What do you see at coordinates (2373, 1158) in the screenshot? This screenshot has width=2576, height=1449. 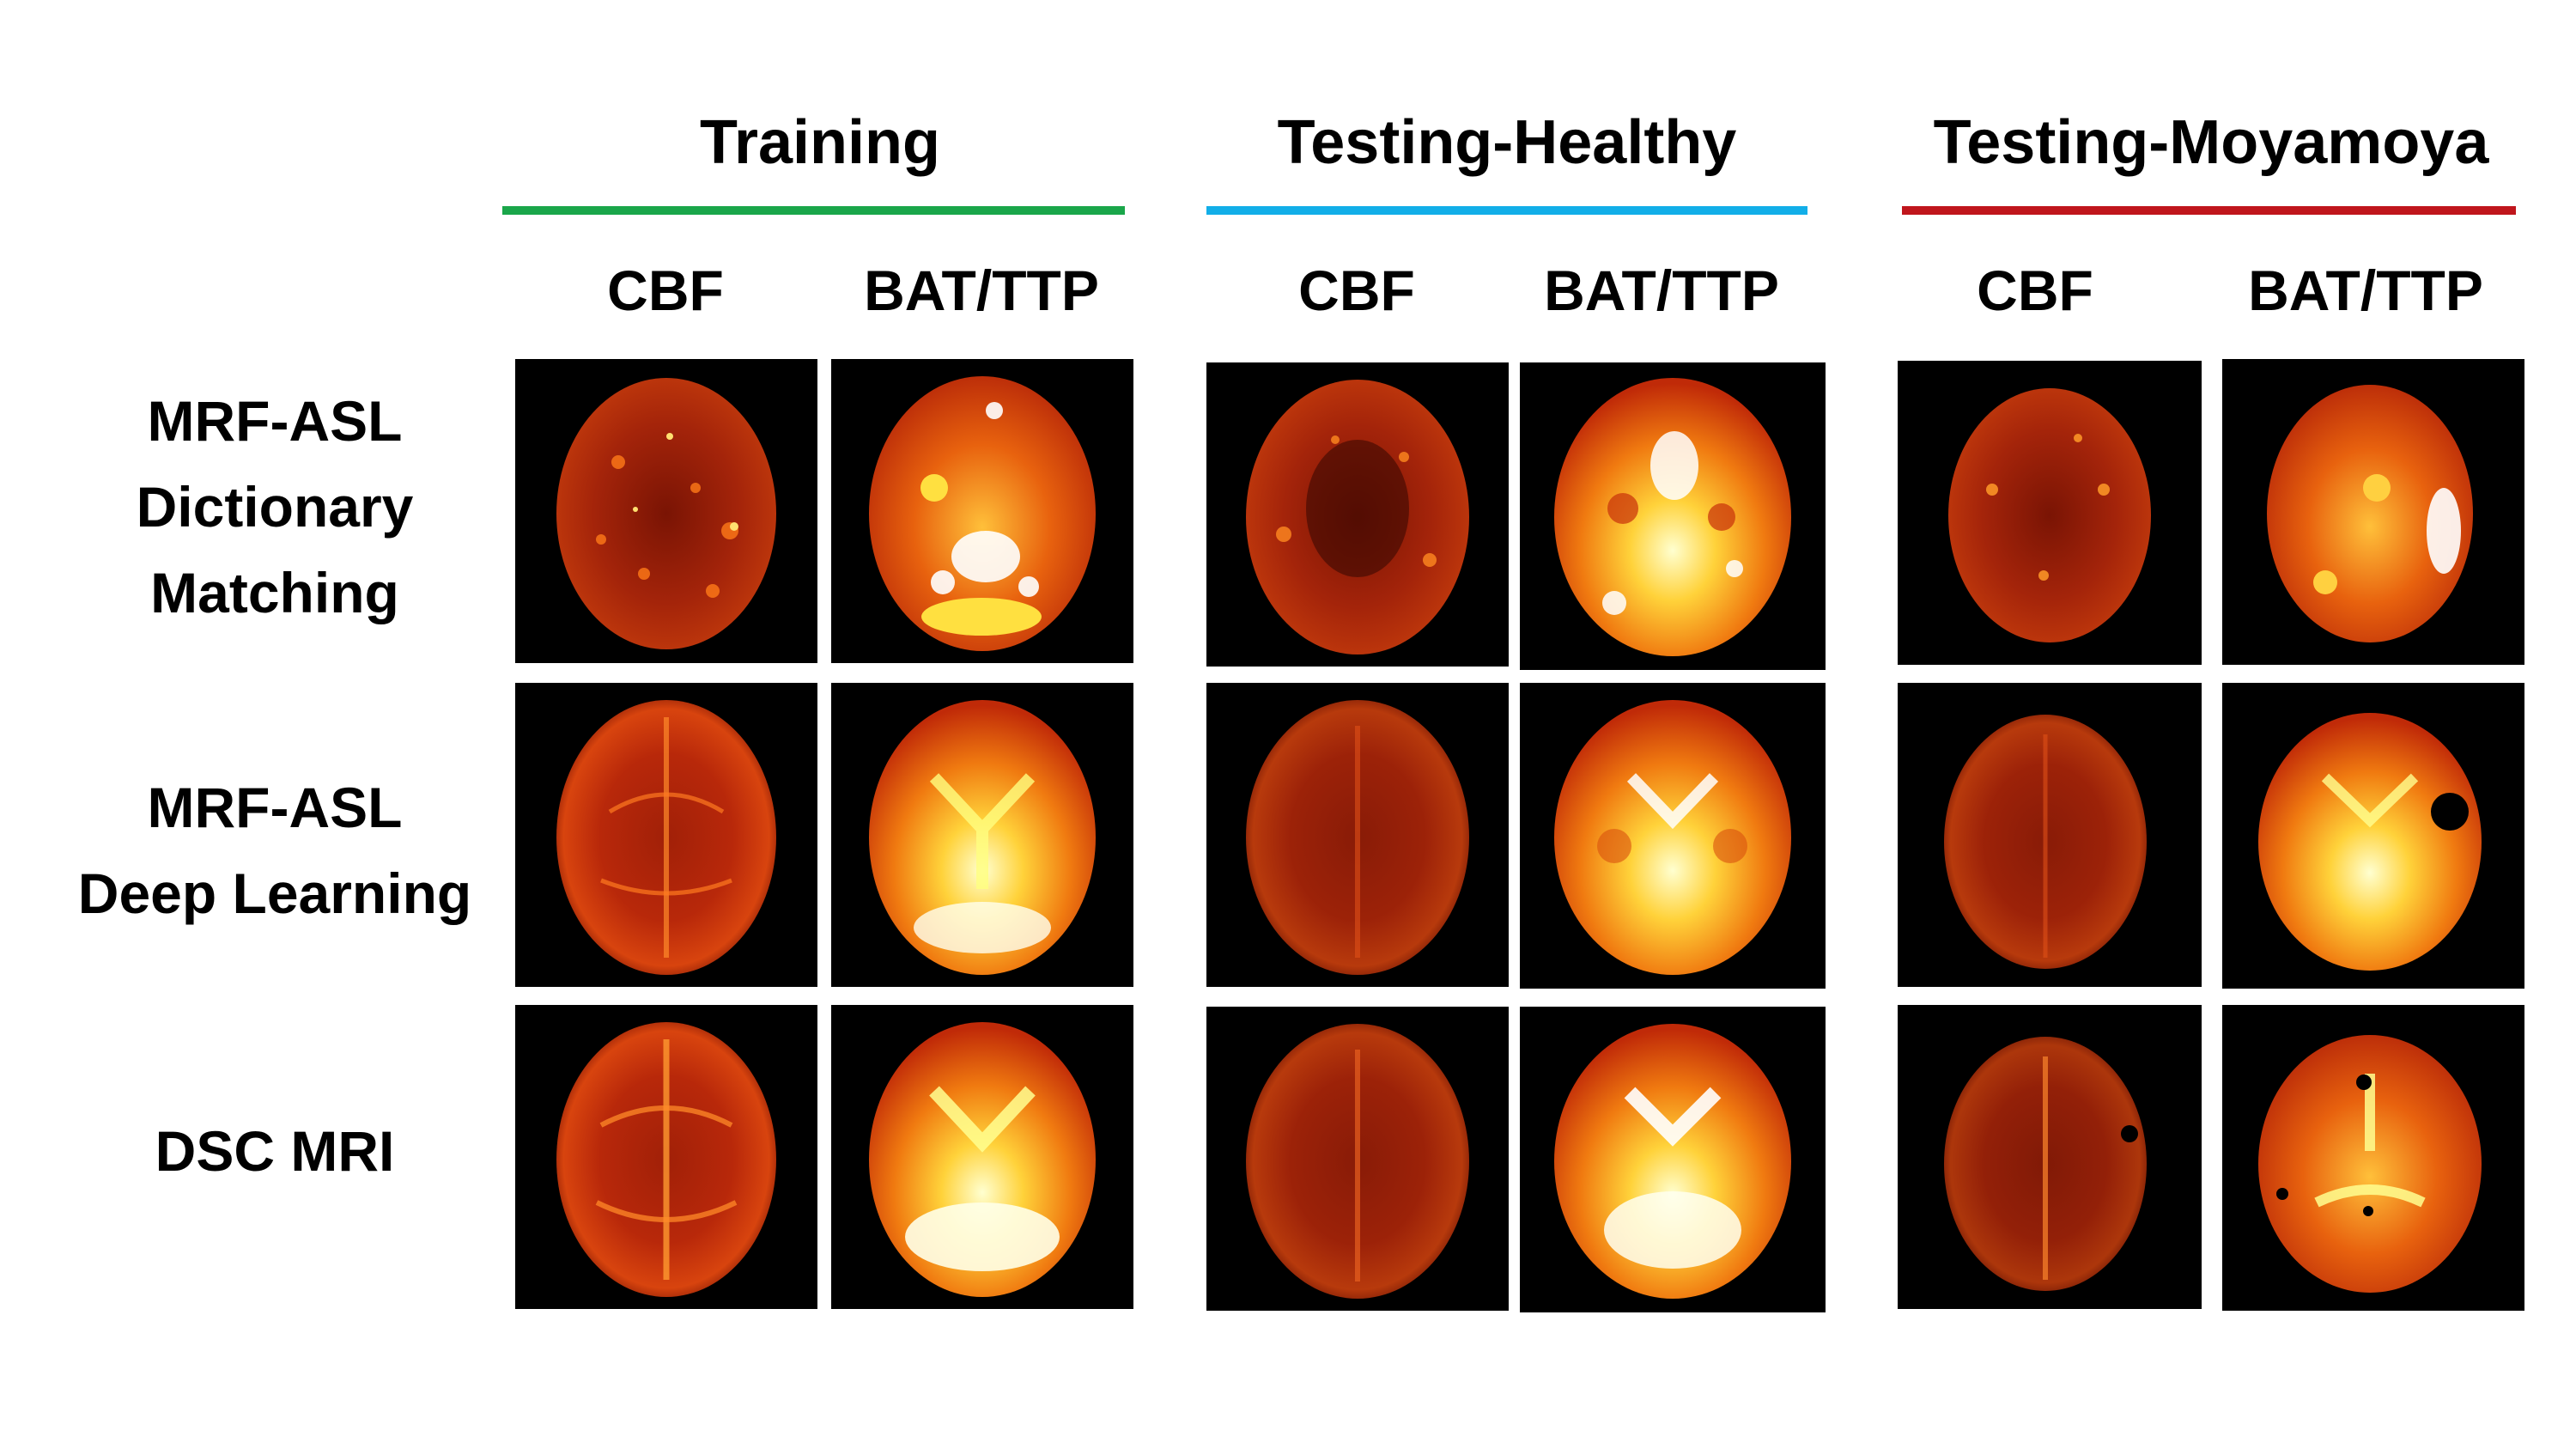 I see `brain-map-moyamoya-bat-dsc` at bounding box center [2373, 1158].